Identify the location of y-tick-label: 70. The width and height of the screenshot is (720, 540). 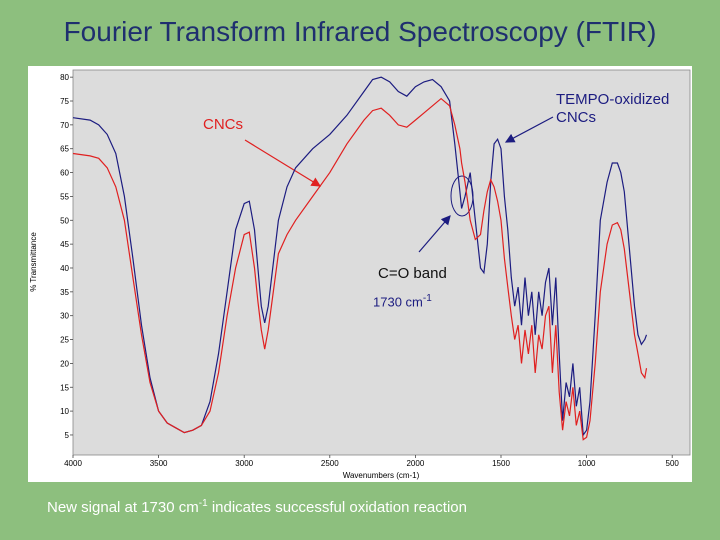
(64, 125).